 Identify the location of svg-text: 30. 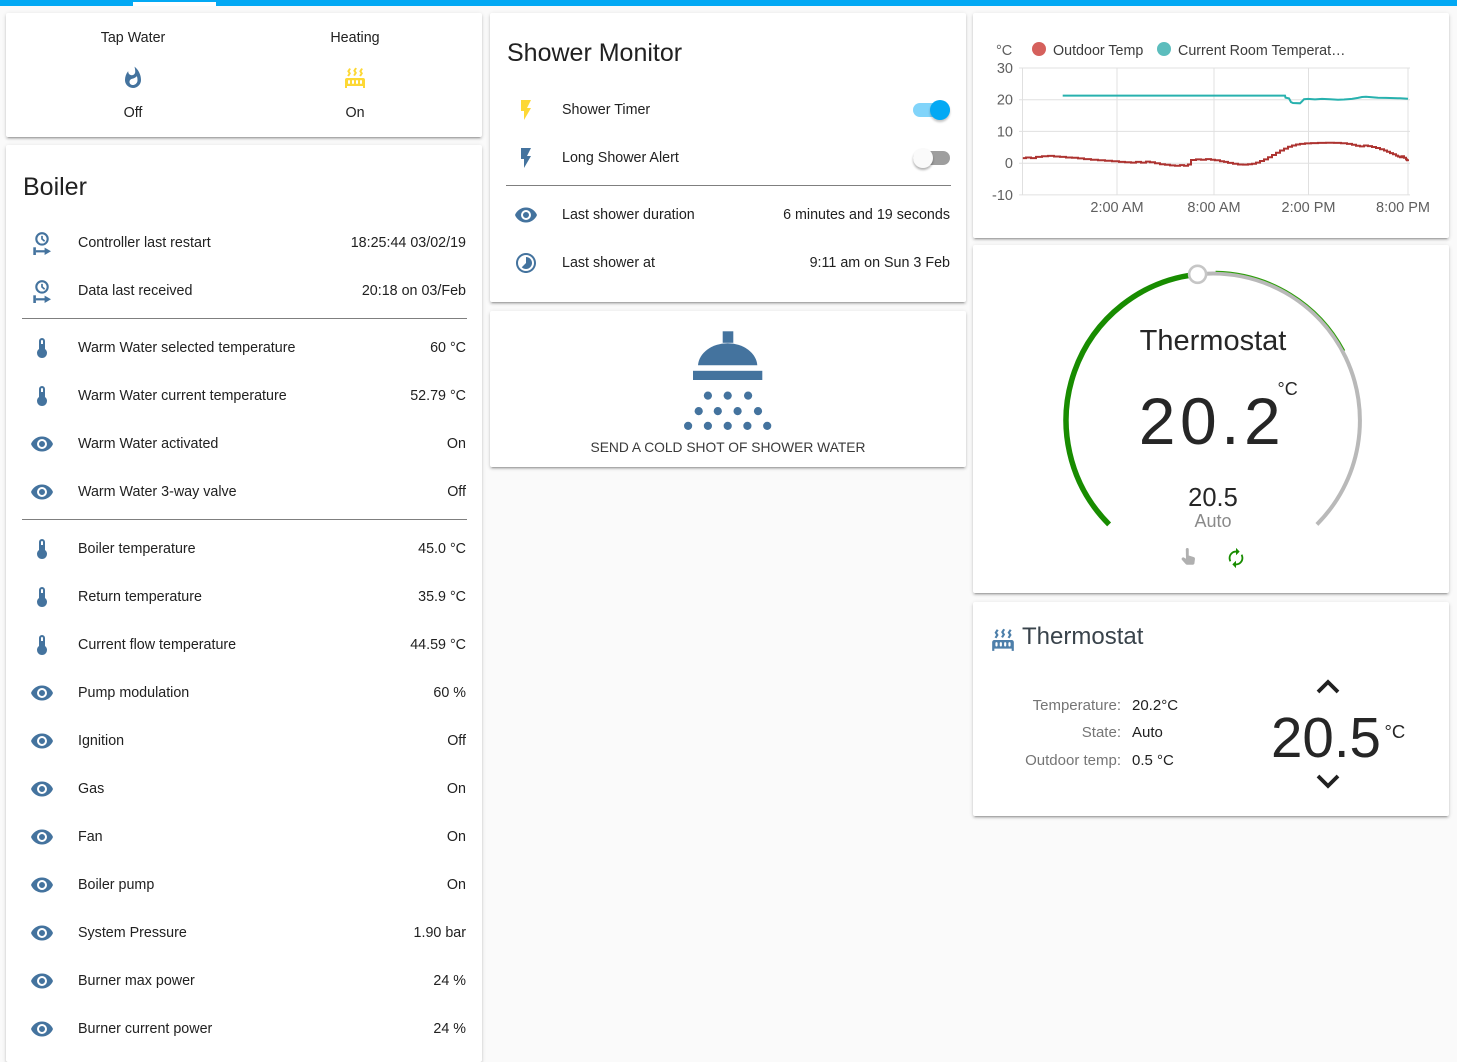
(1005, 69).